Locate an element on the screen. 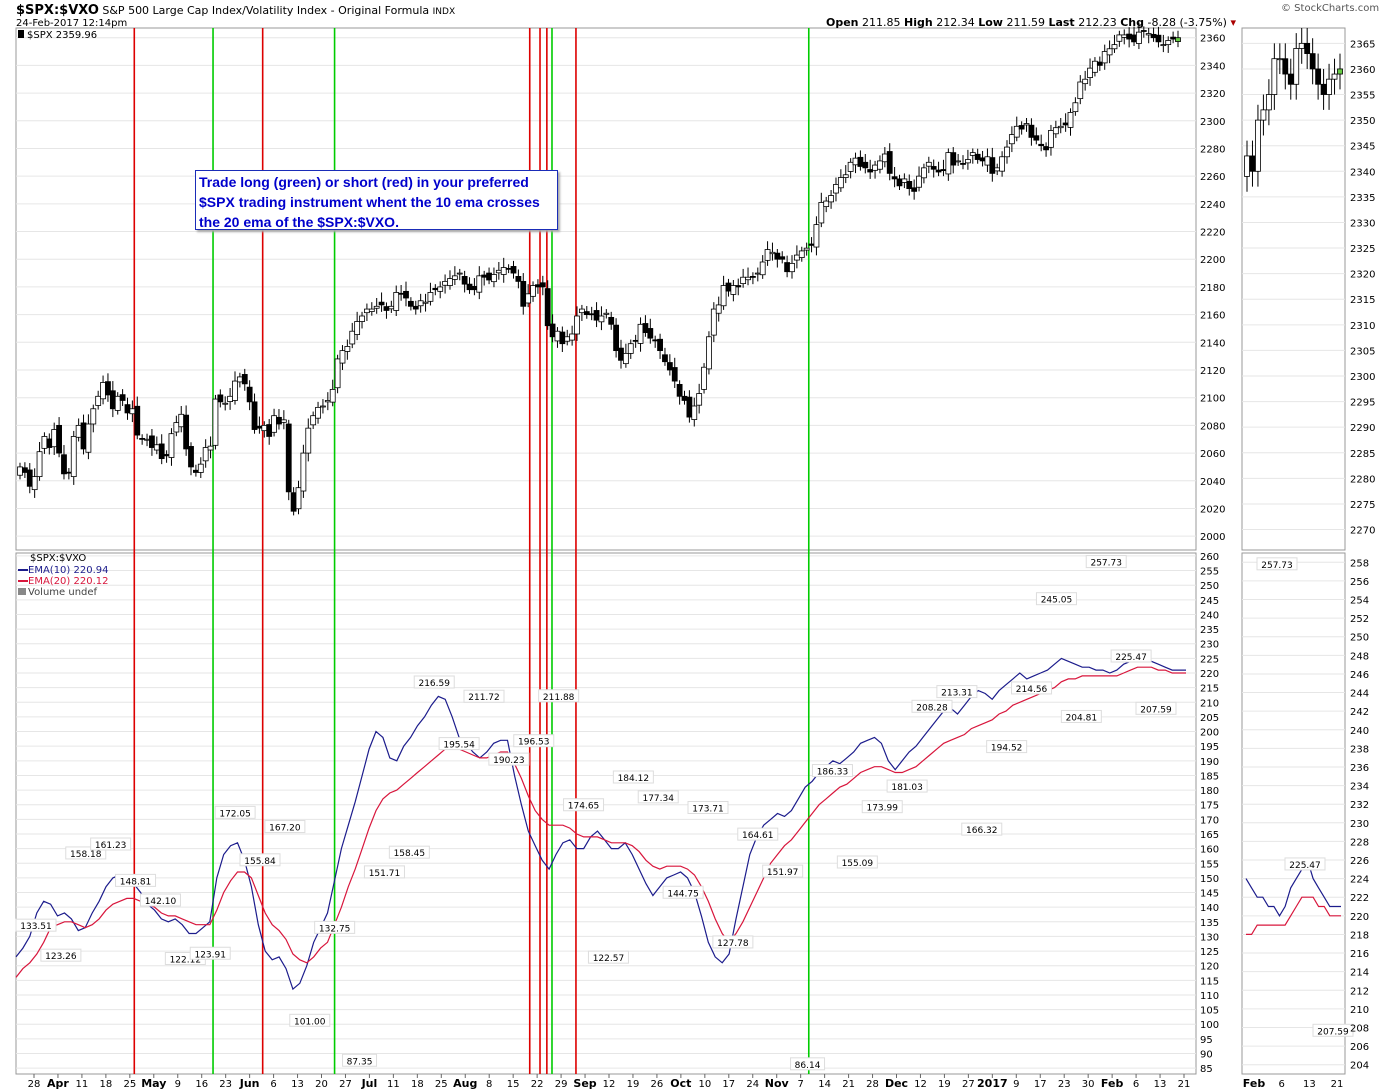 This screenshot has height=1092, width=1390. x-tick-label: 24 is located at coordinates (752, 1084).